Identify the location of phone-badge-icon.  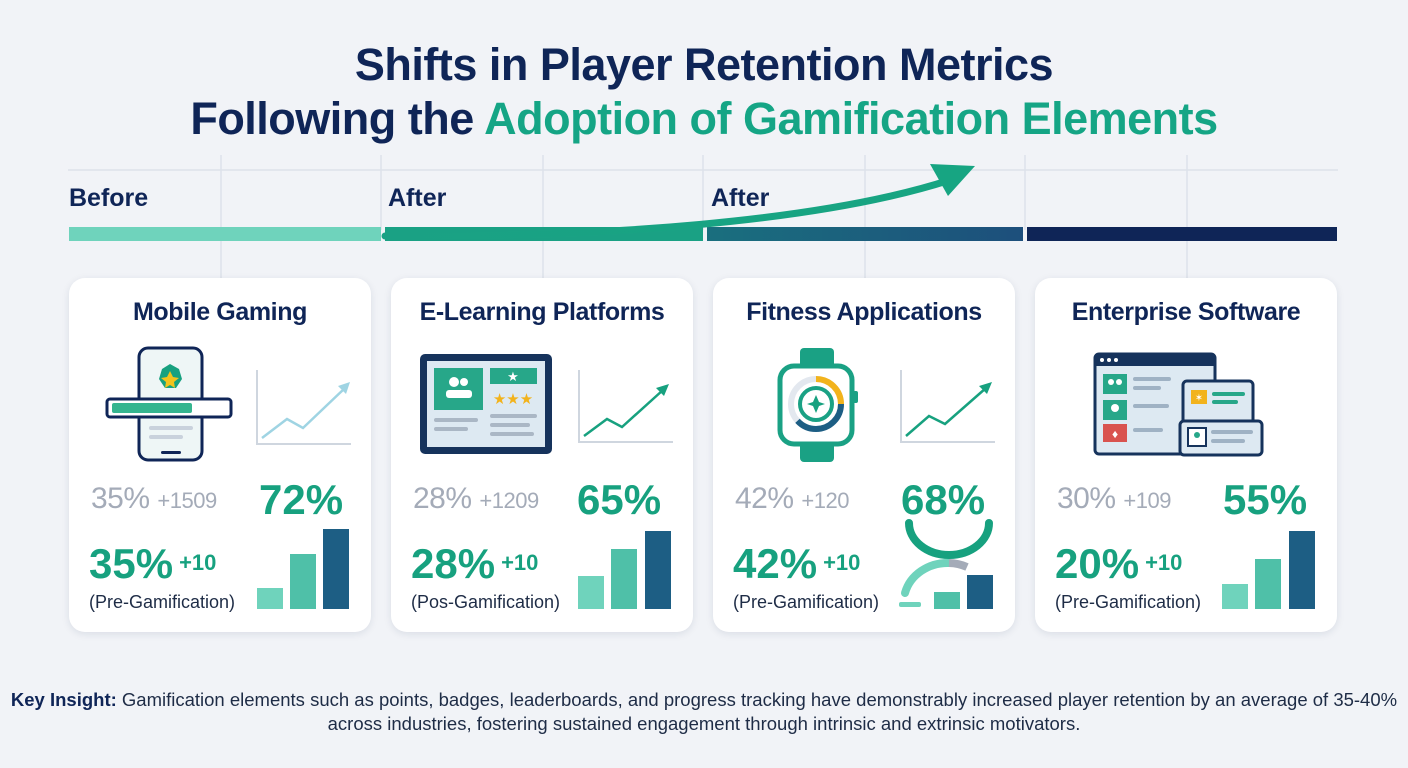
(169, 404).